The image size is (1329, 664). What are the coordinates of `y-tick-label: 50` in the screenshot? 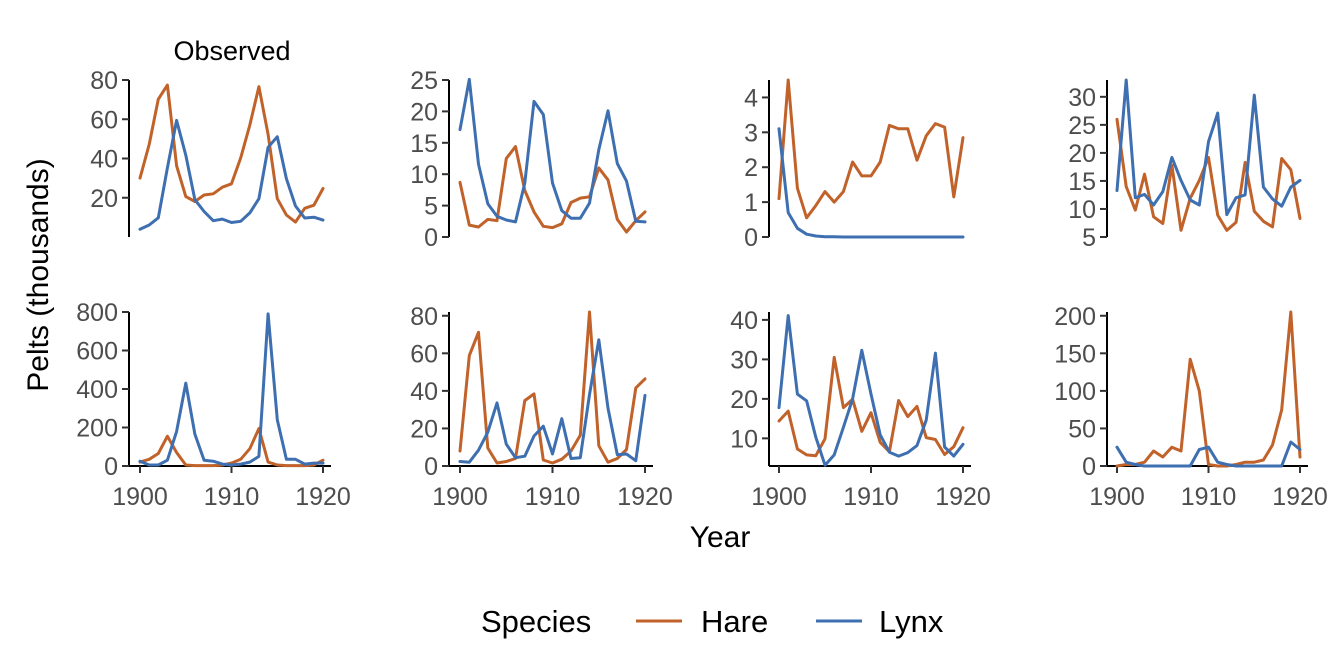 It's located at (1082, 429).